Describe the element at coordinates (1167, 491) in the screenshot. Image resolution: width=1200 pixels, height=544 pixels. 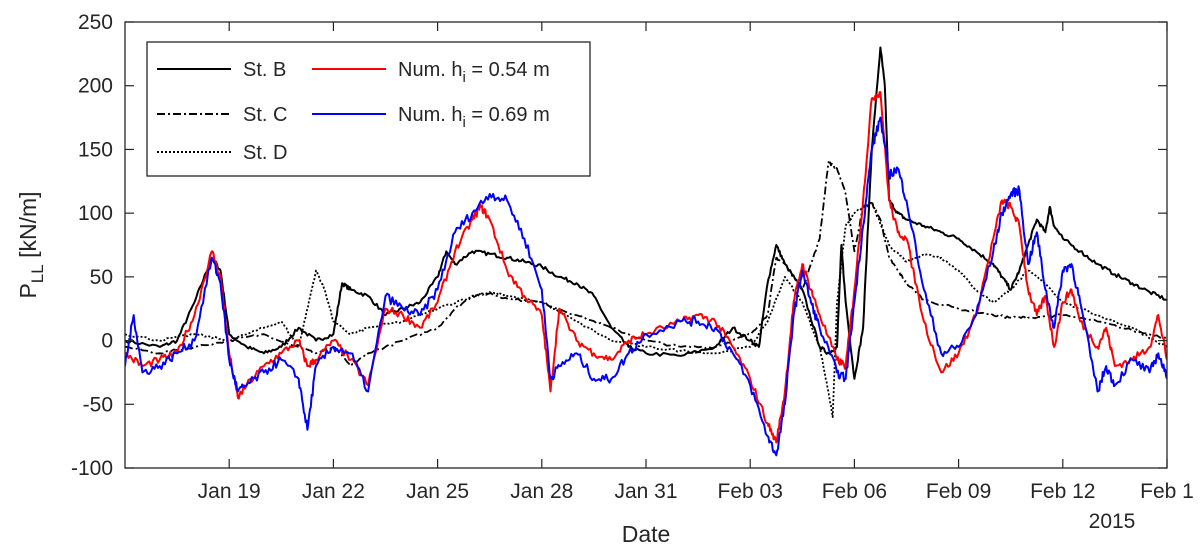
I see `x-tick-label: Feb 1` at that location.